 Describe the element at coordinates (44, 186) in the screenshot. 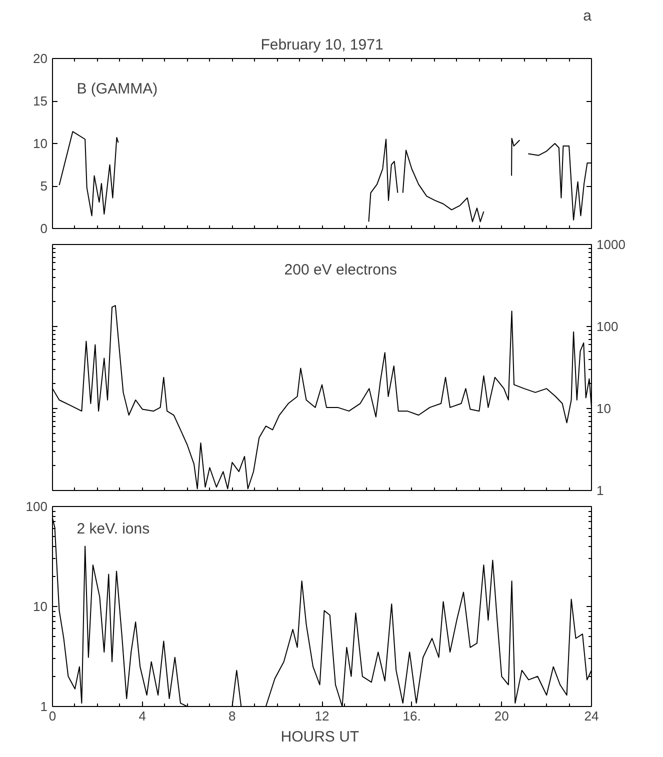

I see `y-tick-label: 5` at that location.